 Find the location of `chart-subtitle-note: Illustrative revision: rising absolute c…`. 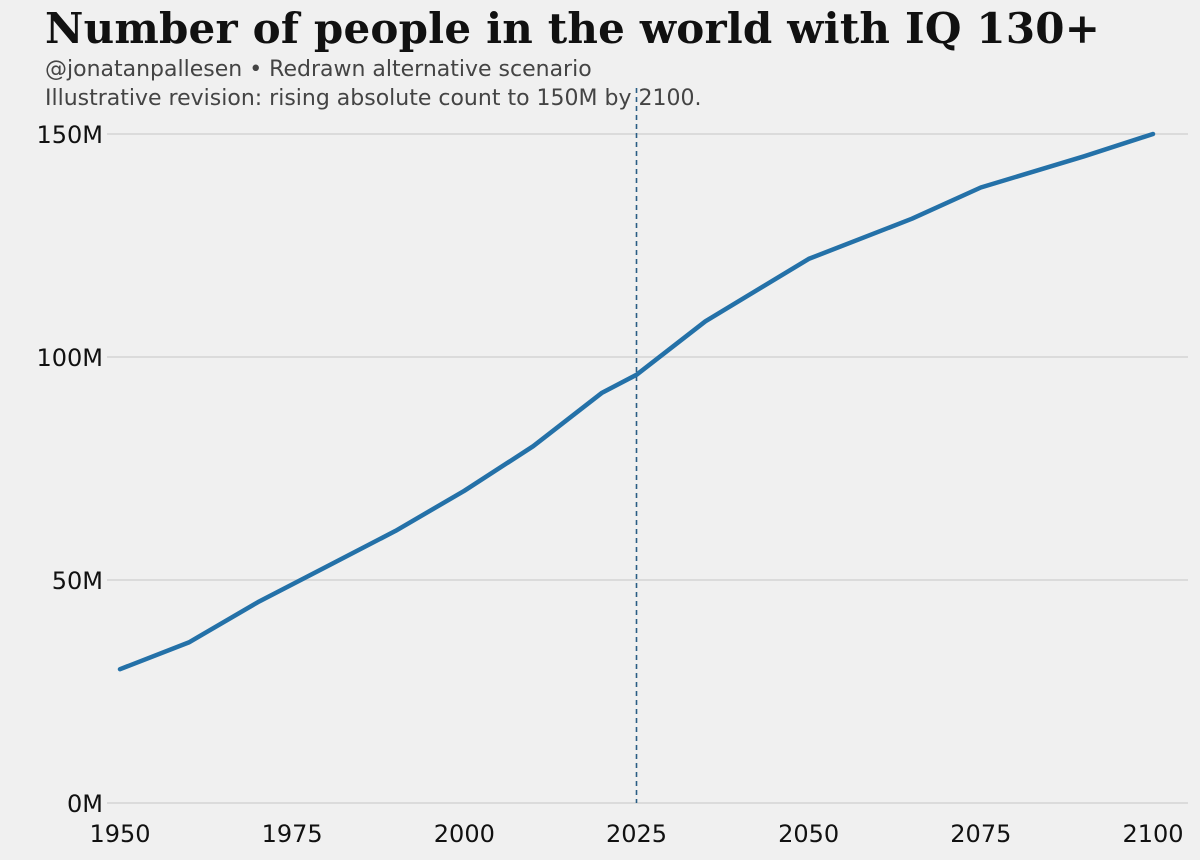

chart-subtitle-note: Illustrative revision: rising absolute c… is located at coordinates (373, 98).